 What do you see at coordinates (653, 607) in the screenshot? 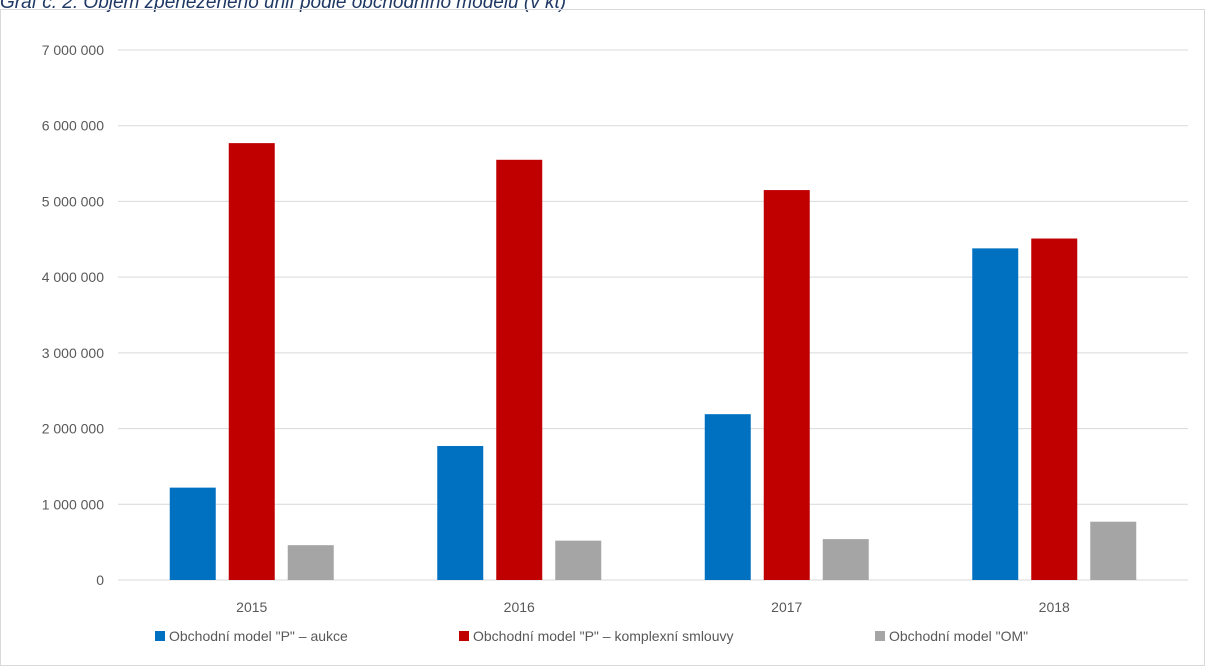
I see `x-axis-tick-labels: 2015 2016 2017 2018` at bounding box center [653, 607].